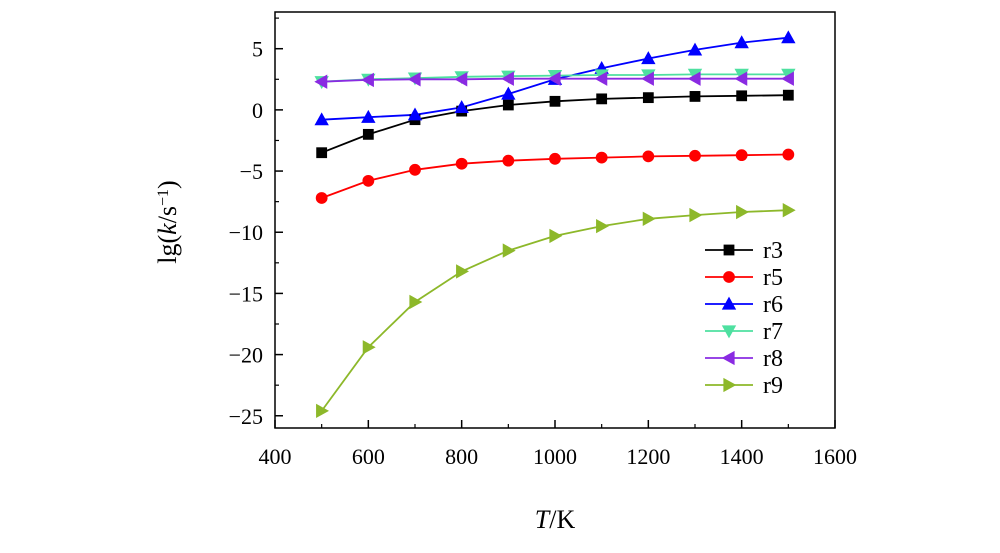  Describe the element at coordinates (773, 305) in the screenshot. I see `legend-label: r6` at that location.